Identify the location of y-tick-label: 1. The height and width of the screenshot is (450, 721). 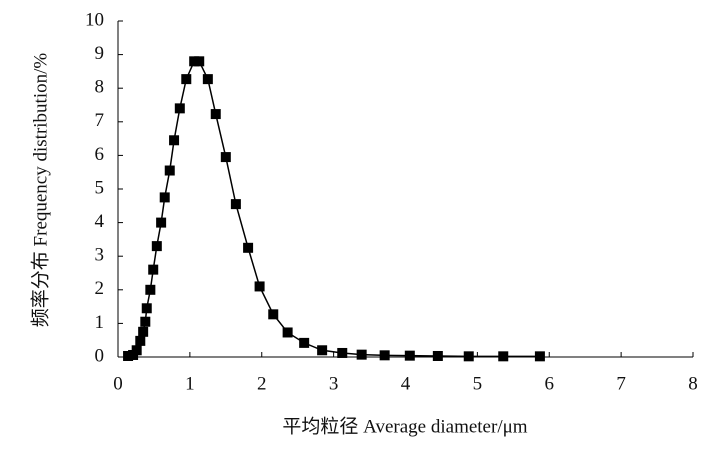
(100, 322).